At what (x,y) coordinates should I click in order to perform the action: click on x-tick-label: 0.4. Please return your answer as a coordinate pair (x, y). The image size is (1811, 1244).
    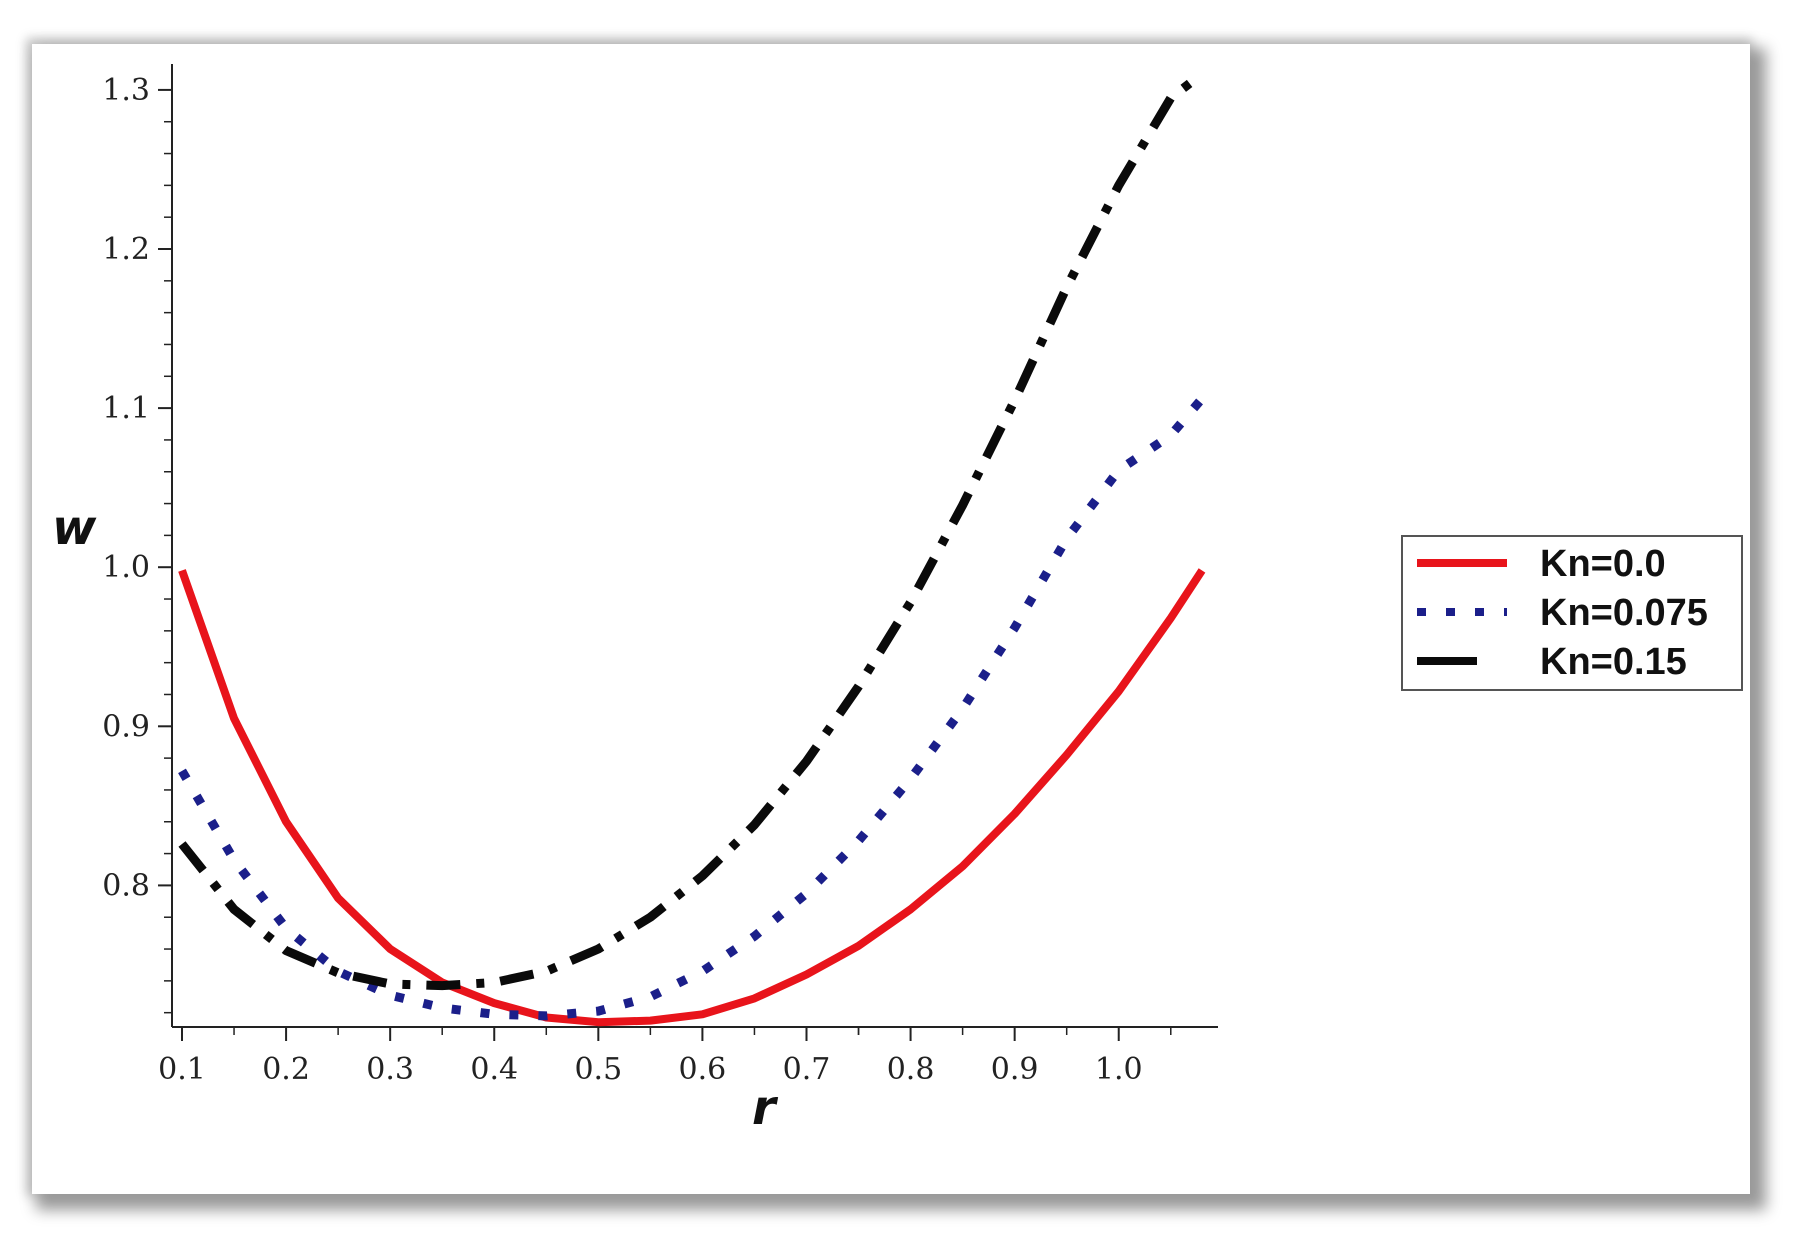
    Looking at the image, I should click on (494, 1069).